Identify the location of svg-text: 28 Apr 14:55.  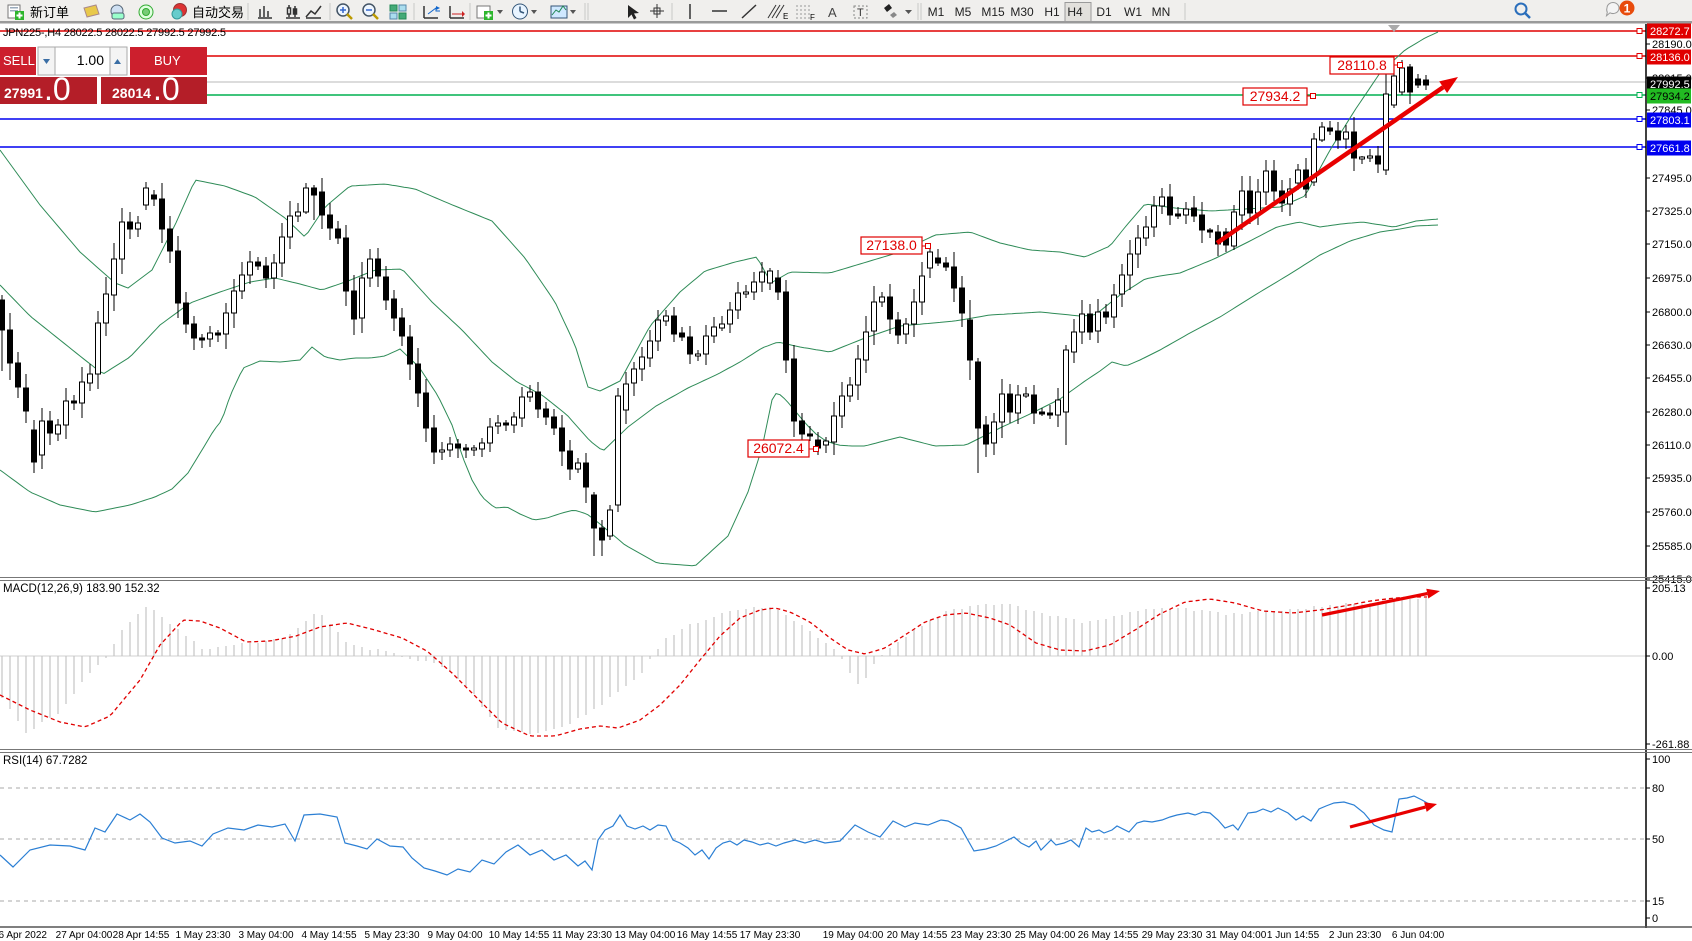
(141, 935).